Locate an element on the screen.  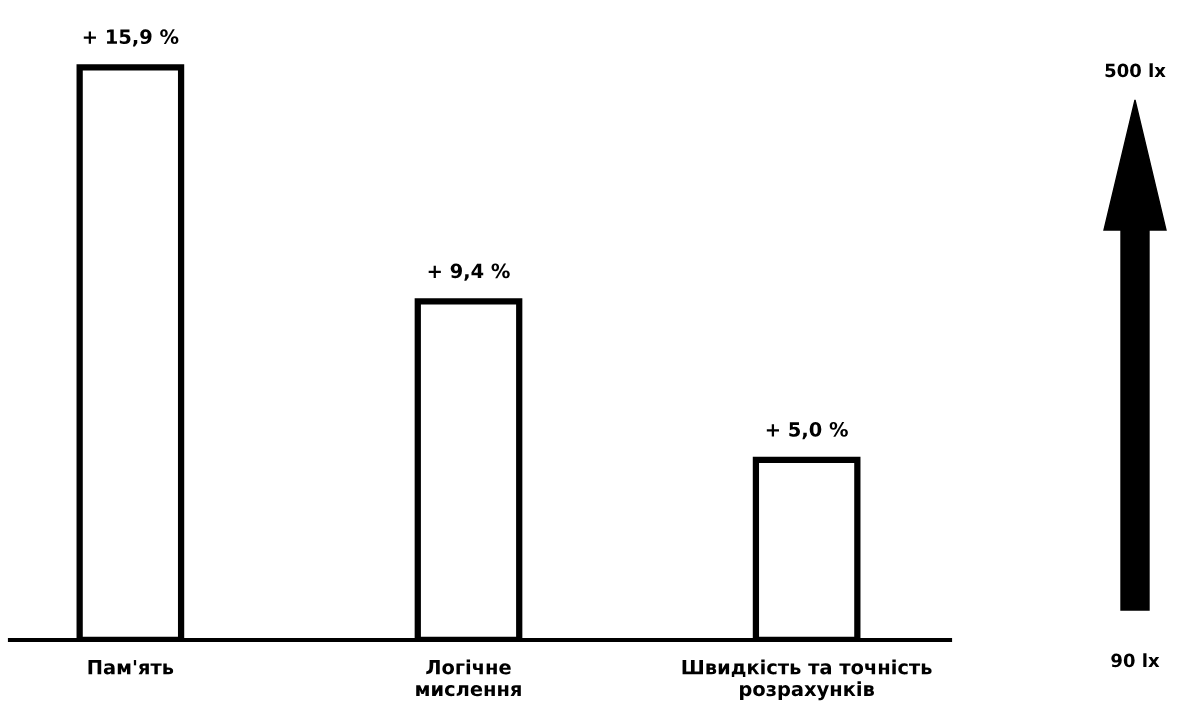
text: 90 lx is located at coordinates (1135, 660).